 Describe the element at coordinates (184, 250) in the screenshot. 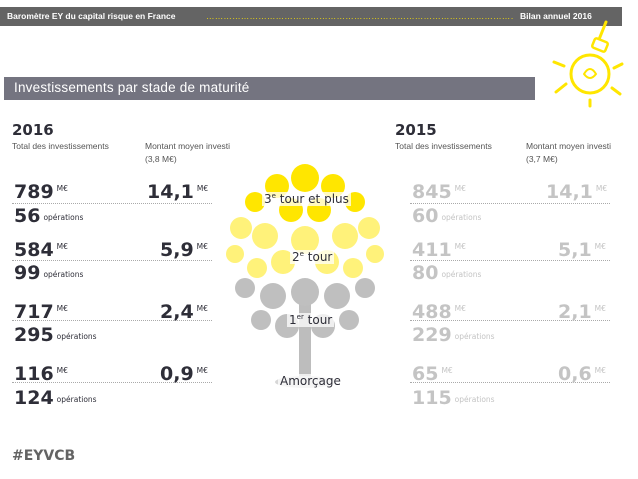

I see `avg-2016-2e-tour: 5,9 M€` at that location.